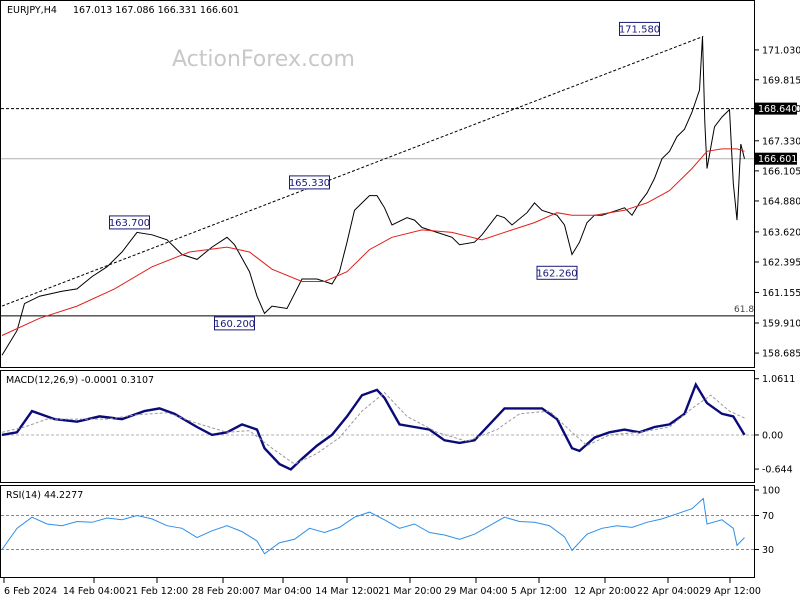  What do you see at coordinates (346, 591) in the screenshot?
I see `time-tick-label: 14 Mar 12:00` at bounding box center [346, 591].